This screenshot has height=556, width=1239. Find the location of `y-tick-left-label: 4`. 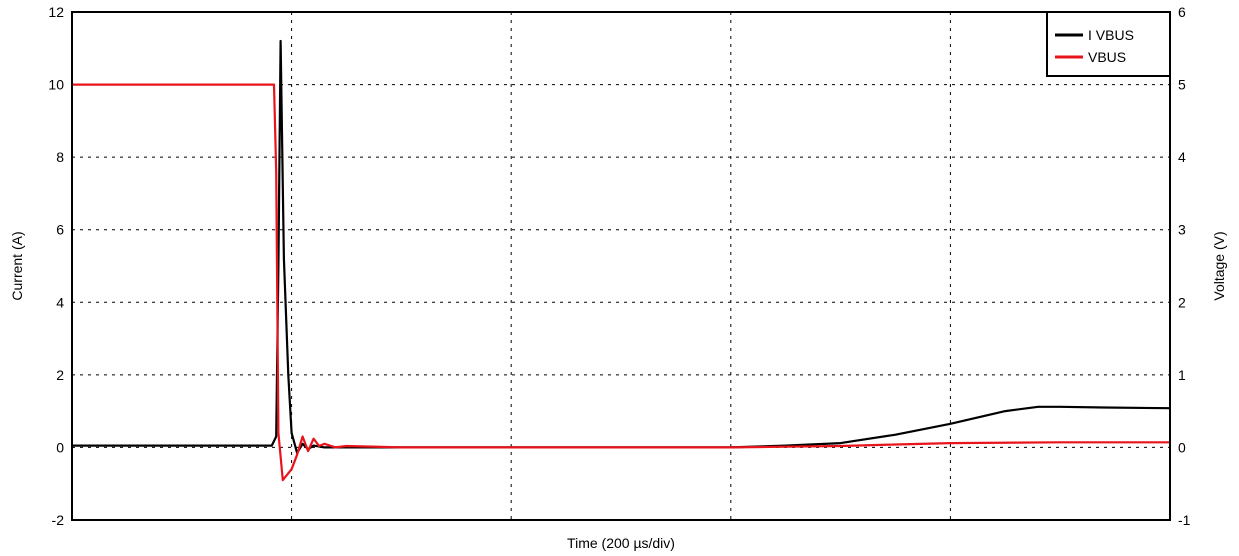

y-tick-left-label: 4 is located at coordinates (60, 302).